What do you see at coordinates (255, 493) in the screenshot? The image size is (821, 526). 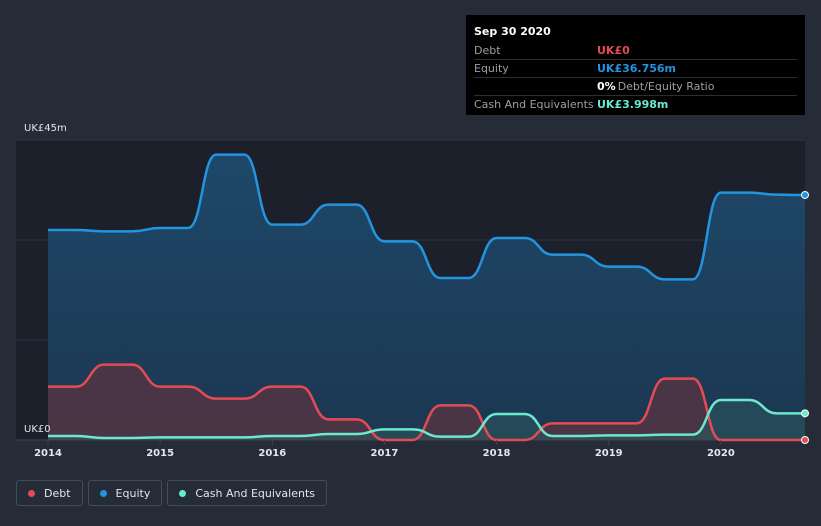 I see `legend-label: Cash And Equivalents` at bounding box center [255, 493].